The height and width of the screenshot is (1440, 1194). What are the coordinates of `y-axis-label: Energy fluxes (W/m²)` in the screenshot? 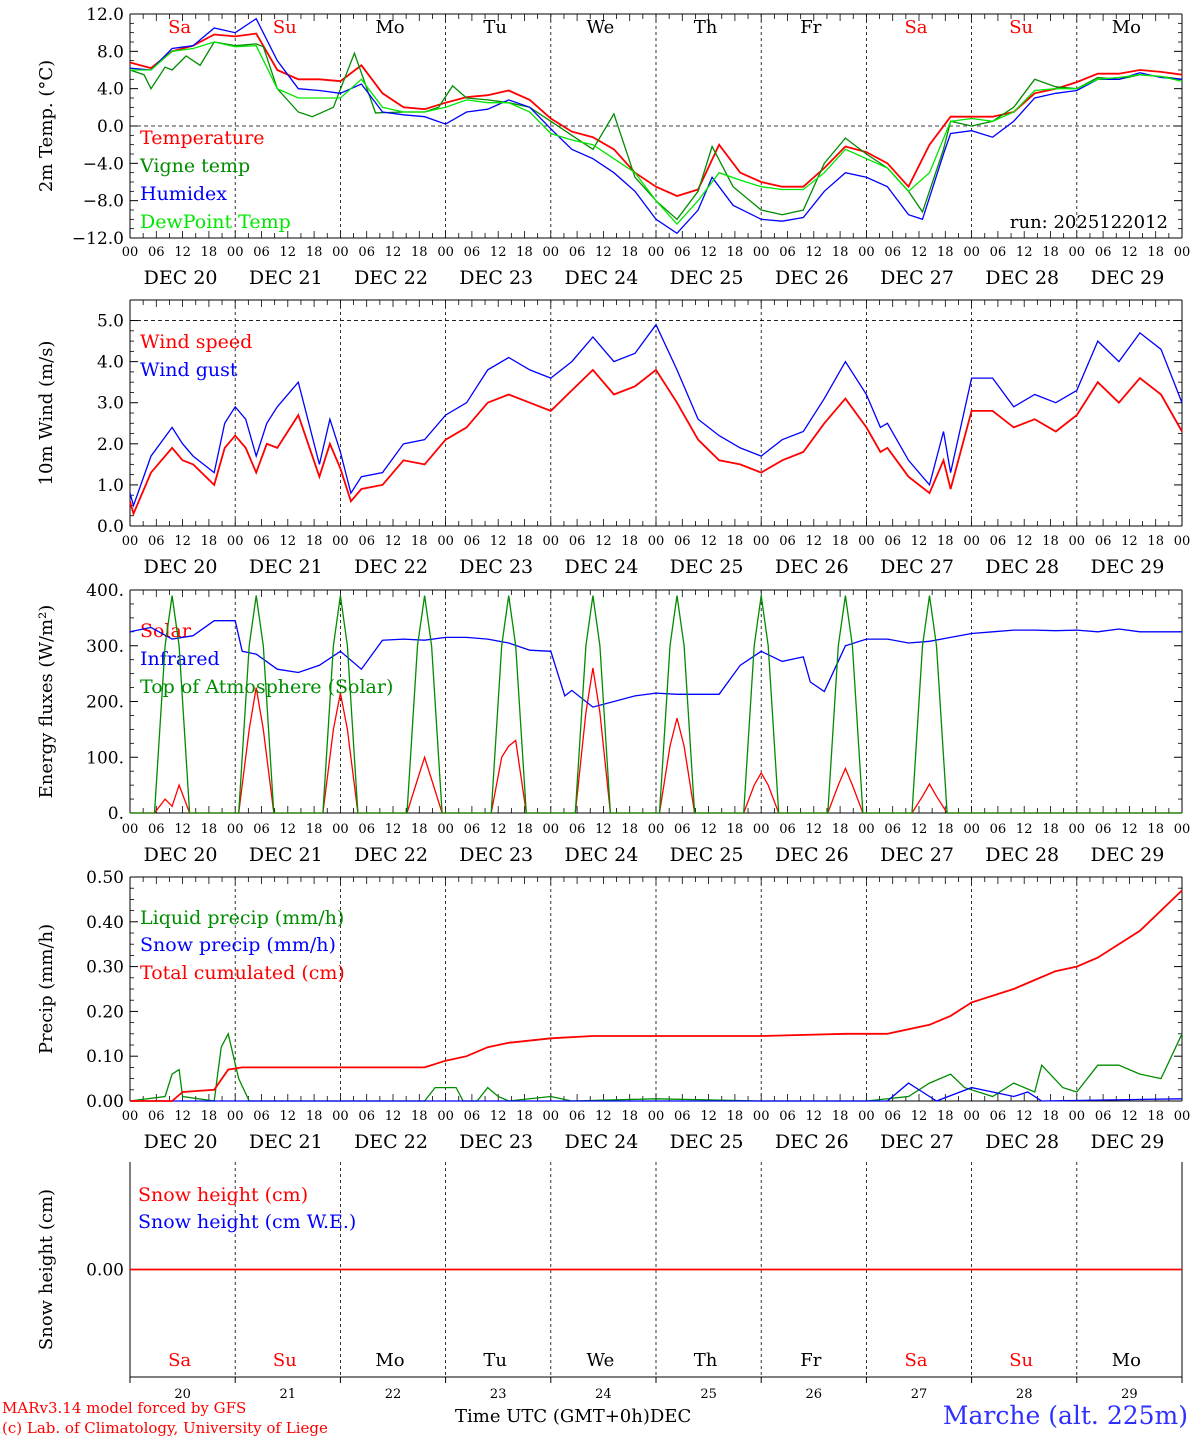 It's located at (46, 702).